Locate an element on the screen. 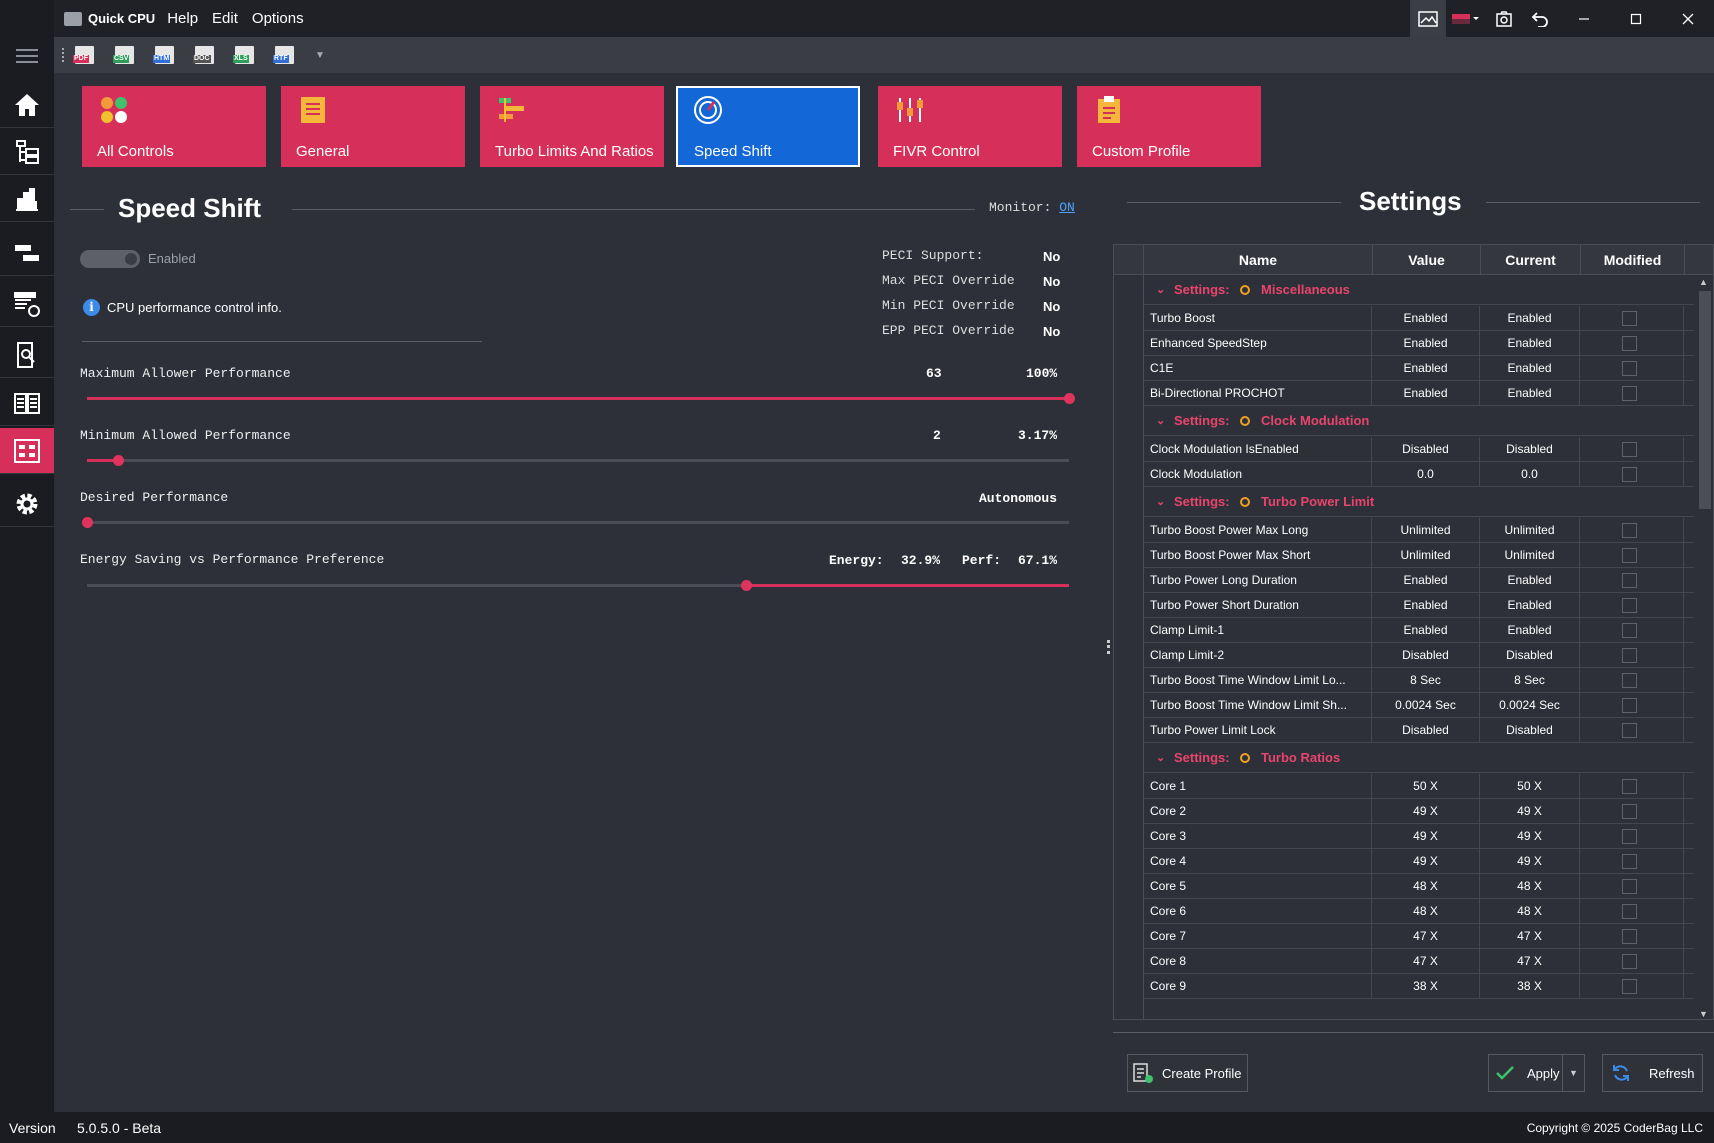 This screenshot has height=1143, width=1714. table-row: Core 6 48 X 48 X is located at coordinates (1419, 911).